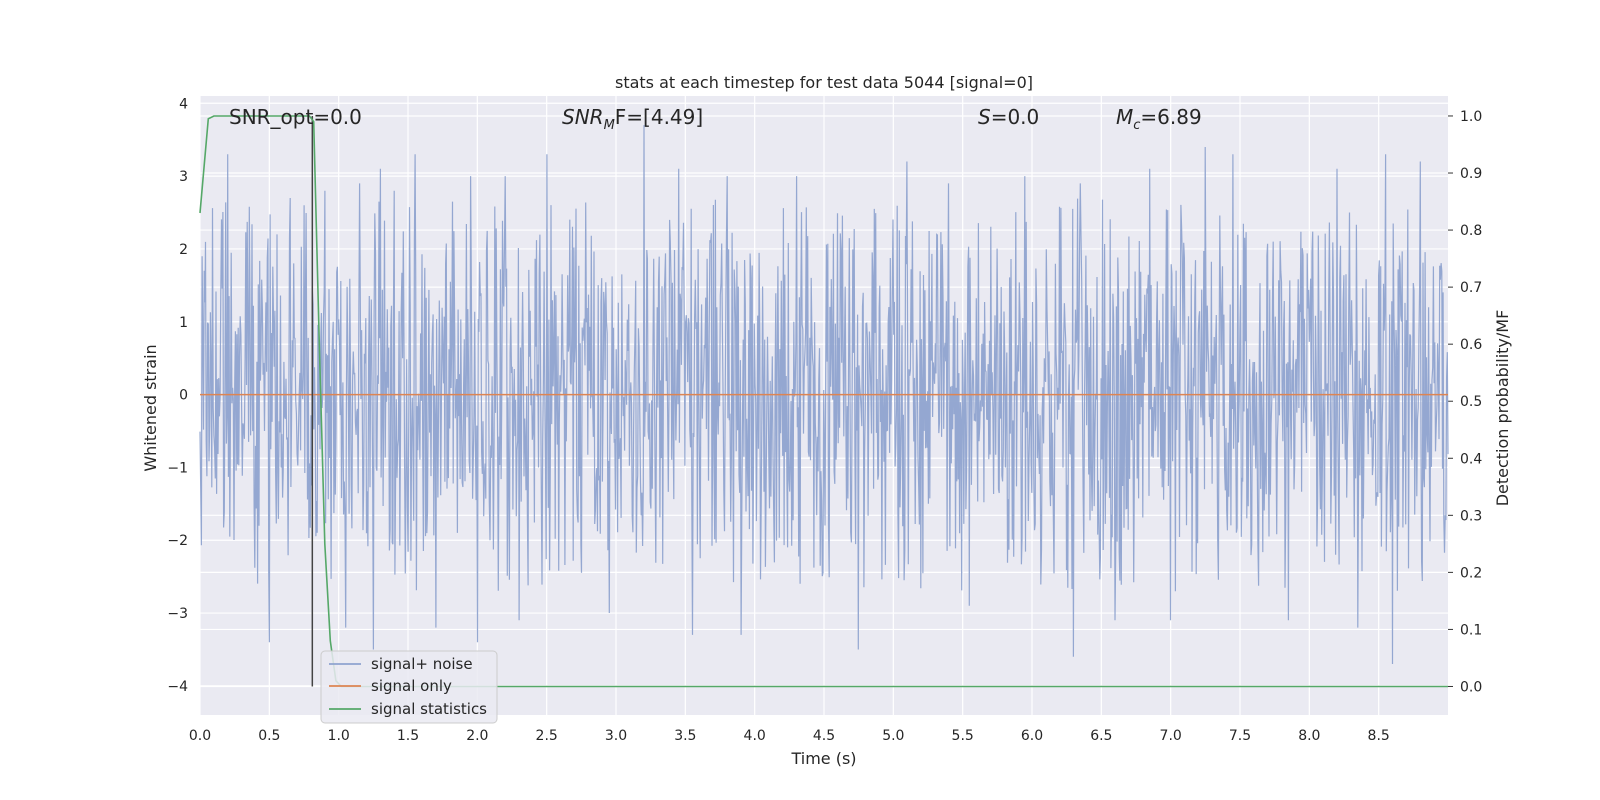 The width and height of the screenshot is (1600, 800). What do you see at coordinates (1471, 117) in the screenshot?
I see `right-y-tick-label: 1.0` at bounding box center [1471, 117].